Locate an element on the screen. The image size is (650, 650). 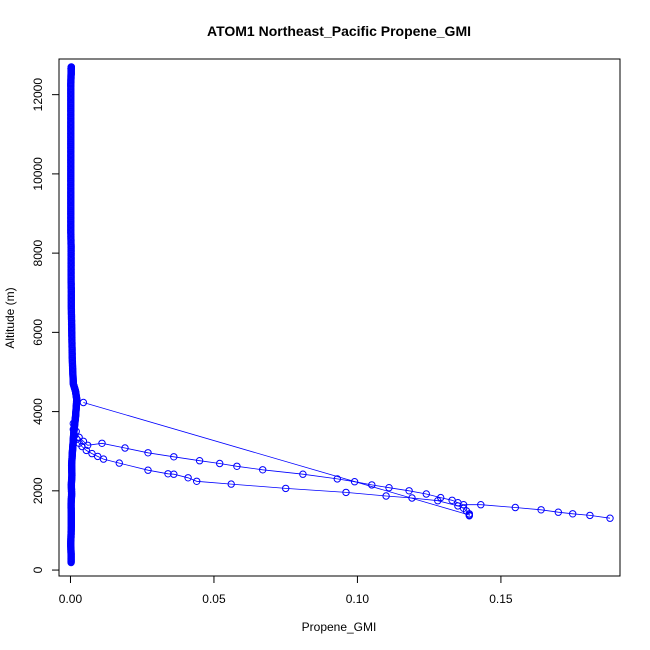
chart-title: ATOM1 Northeast_Pacific Propene_GMI is located at coordinates (339, 31).